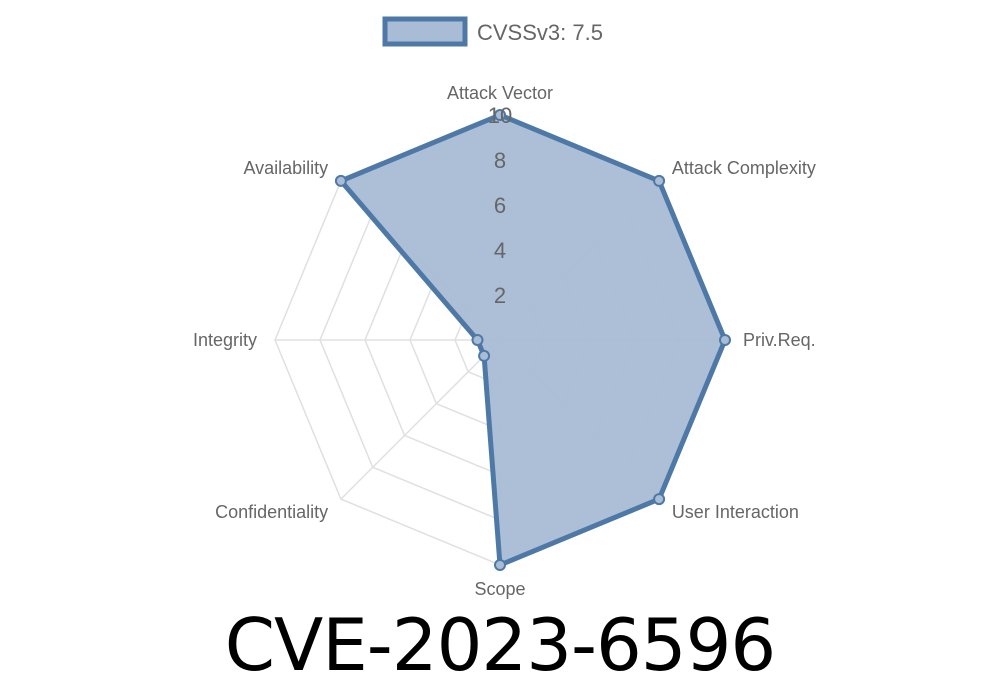 This screenshot has height=700, width=1000. I want to click on tick-label: 6, so click(500, 205).